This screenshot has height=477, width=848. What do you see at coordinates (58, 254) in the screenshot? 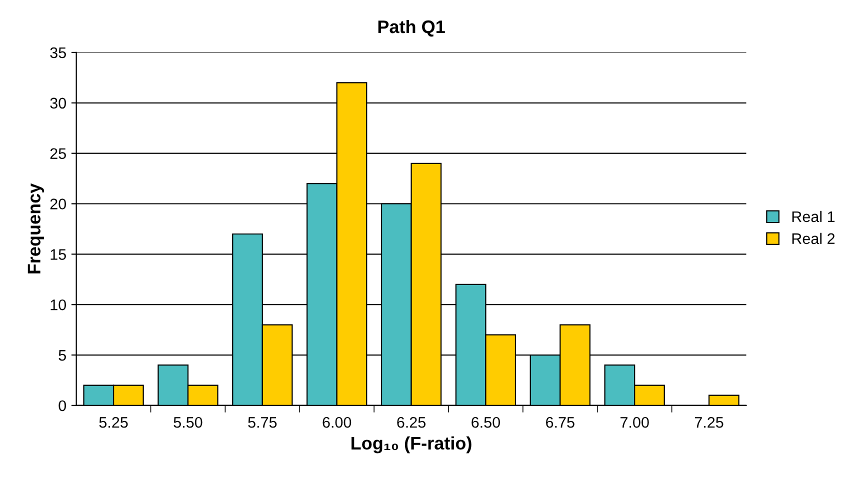
I see `y-tick-label: 15` at bounding box center [58, 254].